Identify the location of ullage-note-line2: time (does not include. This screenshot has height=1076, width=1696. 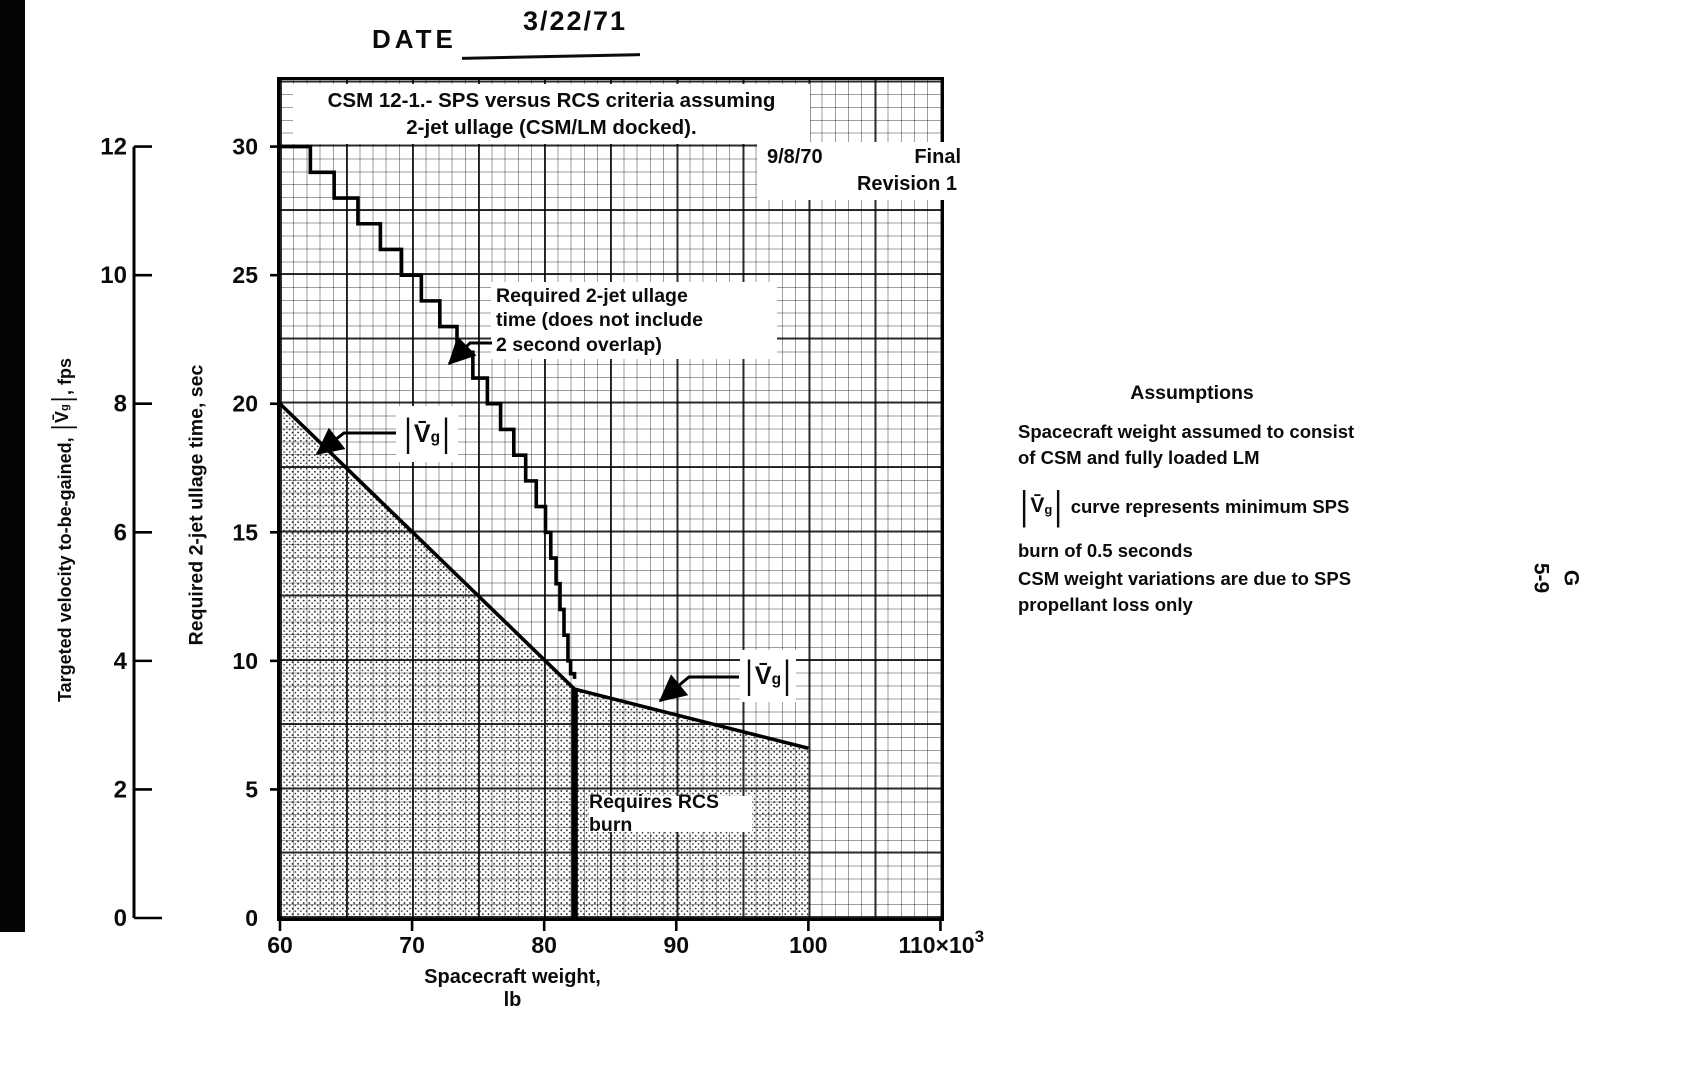
(599, 320).